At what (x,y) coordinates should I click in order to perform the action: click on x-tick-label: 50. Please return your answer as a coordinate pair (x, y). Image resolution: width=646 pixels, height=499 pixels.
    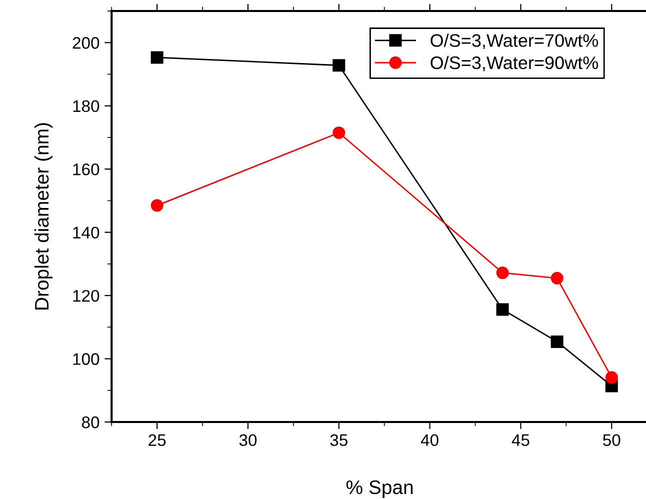
    Looking at the image, I should click on (611, 440).